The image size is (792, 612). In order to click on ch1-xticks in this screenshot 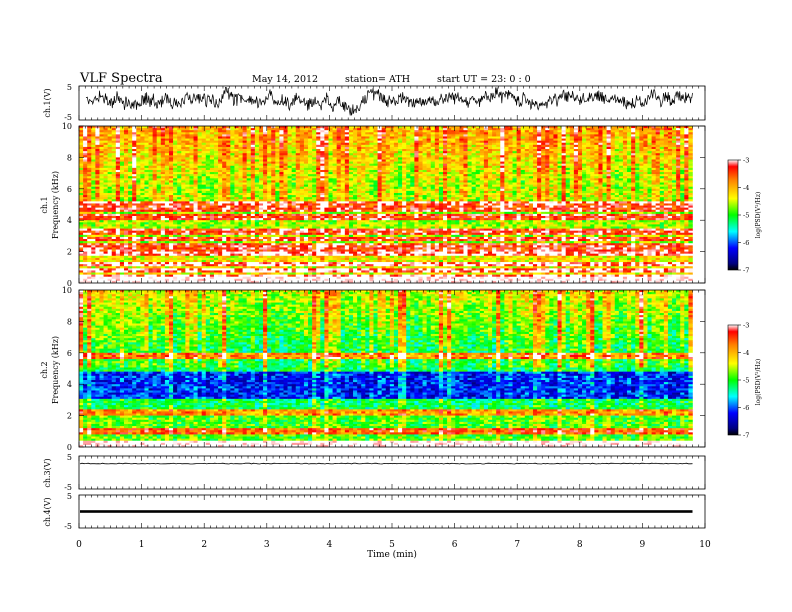, I will do `click(392, 103)`.